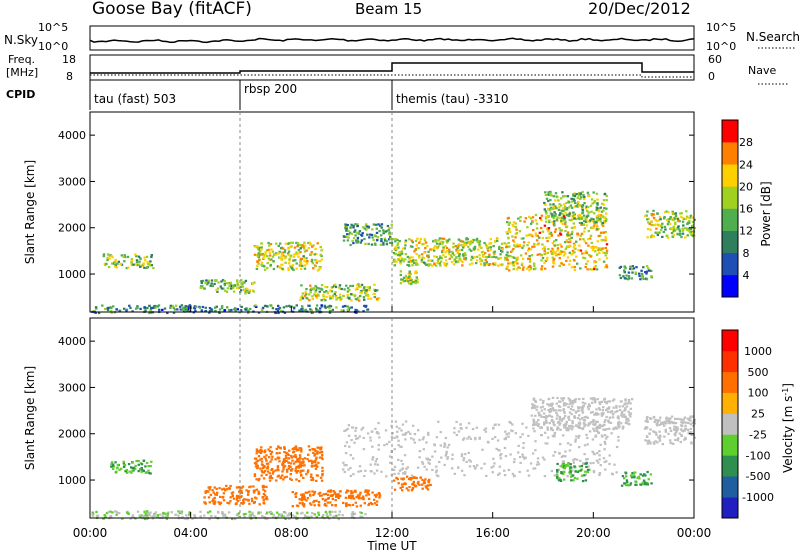 Image resolution: width=800 pixels, height=554 pixels. I want to click on y-tick-label: 3000, so click(72, 181).